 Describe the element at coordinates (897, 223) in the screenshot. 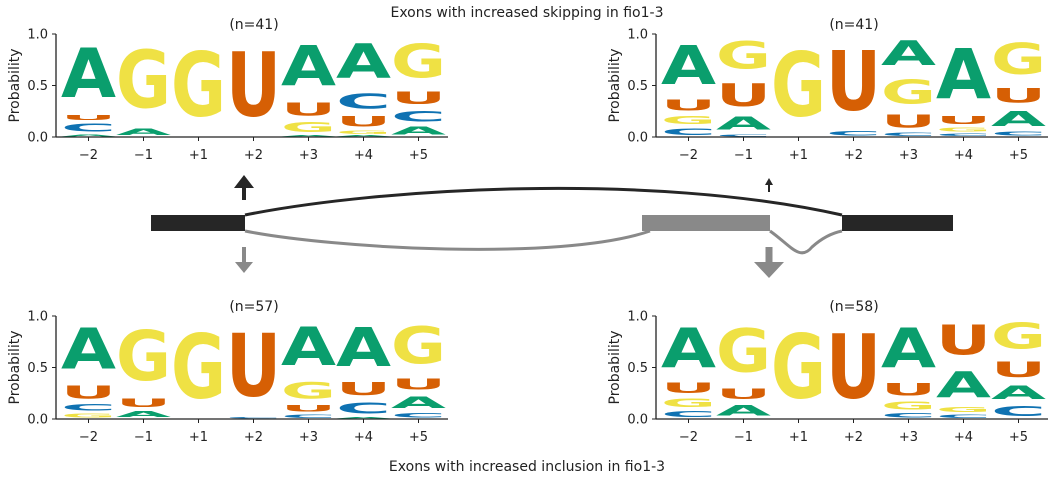

I see `downstream-exon` at that location.